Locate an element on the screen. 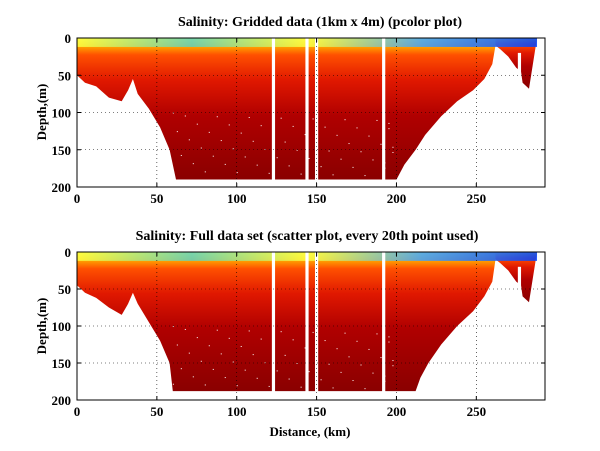 This screenshot has height=451, width=600. bottom-ytick-label: 100 is located at coordinates (62, 326).